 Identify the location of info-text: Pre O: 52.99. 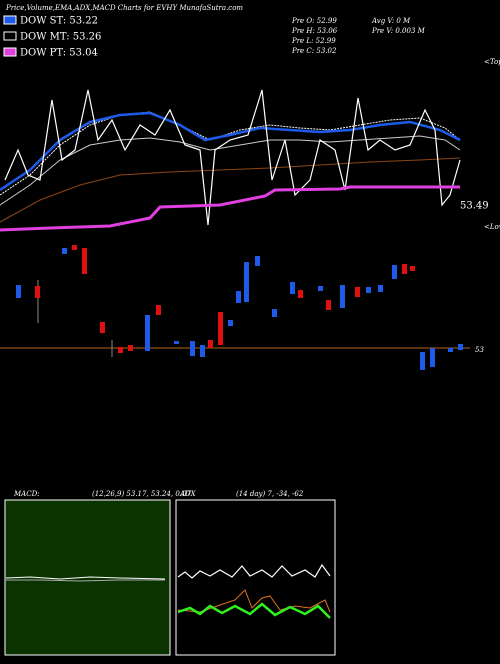
(314, 21).